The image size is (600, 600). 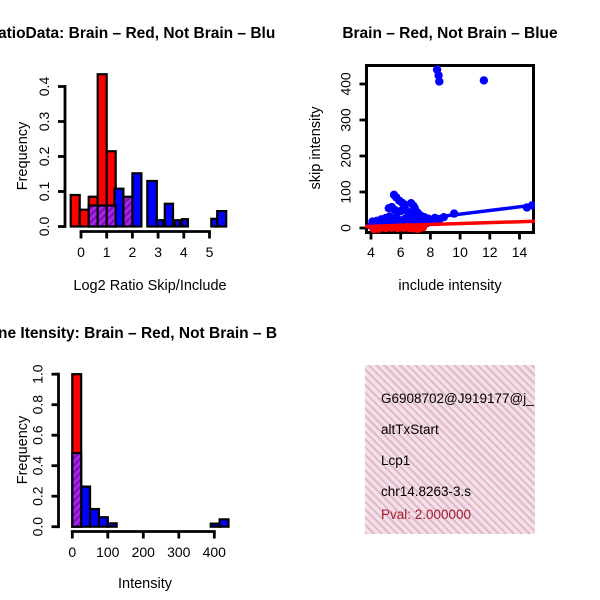 I want to click on plot-box, so click(x=450, y=149).